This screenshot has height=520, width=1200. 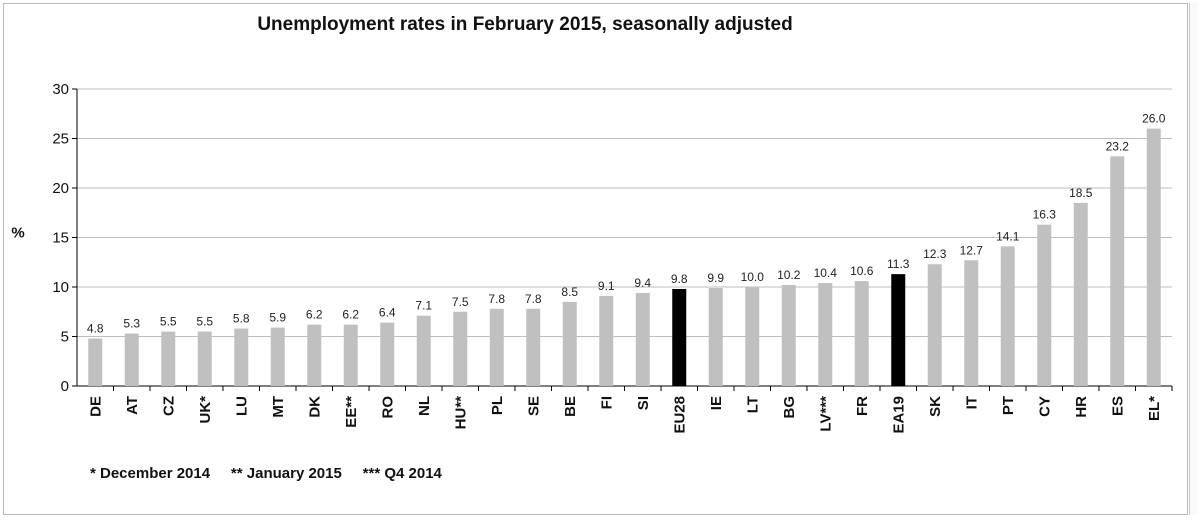 What do you see at coordinates (643, 403) in the screenshot?
I see `x-tick-label: SI` at bounding box center [643, 403].